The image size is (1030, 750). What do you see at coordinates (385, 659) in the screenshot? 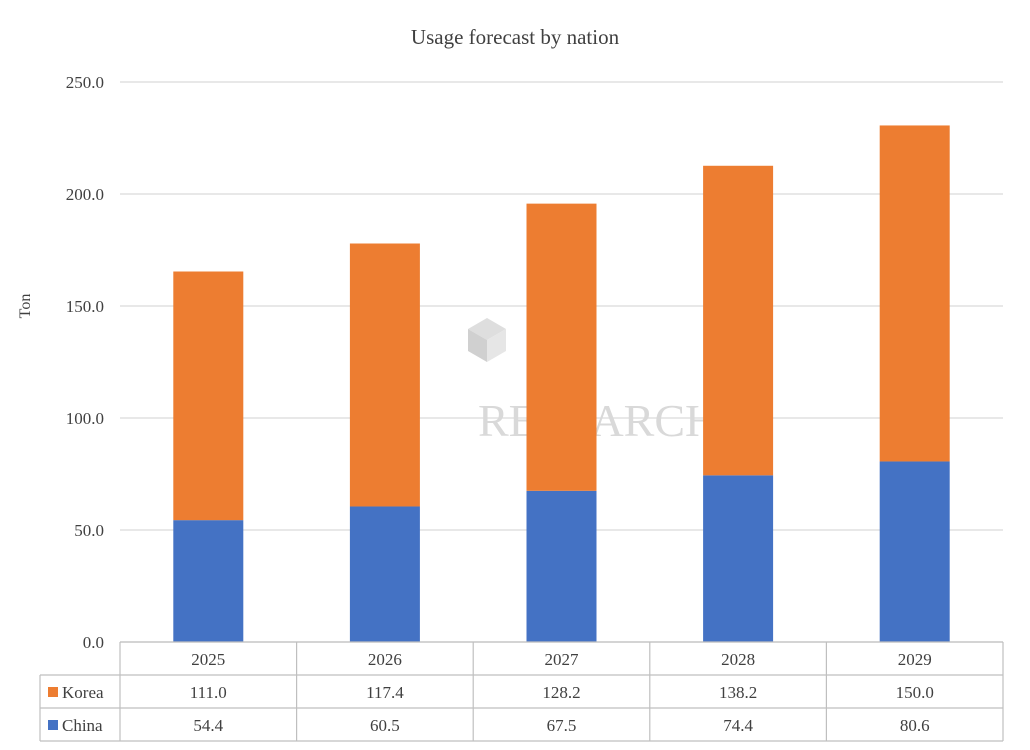
I see `x-tick-label: 2026` at bounding box center [385, 659].